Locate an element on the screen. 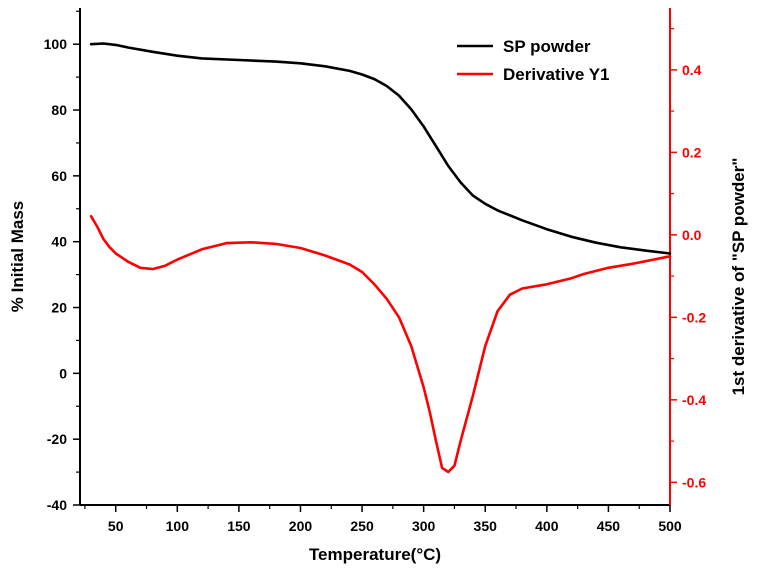 The height and width of the screenshot is (575, 757). x-tick-label: 350 is located at coordinates (486, 526).